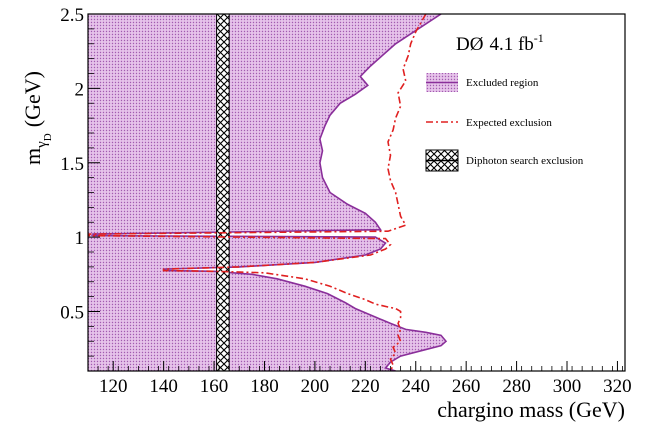  I want to click on x-tick-label: 200, so click(315, 386).